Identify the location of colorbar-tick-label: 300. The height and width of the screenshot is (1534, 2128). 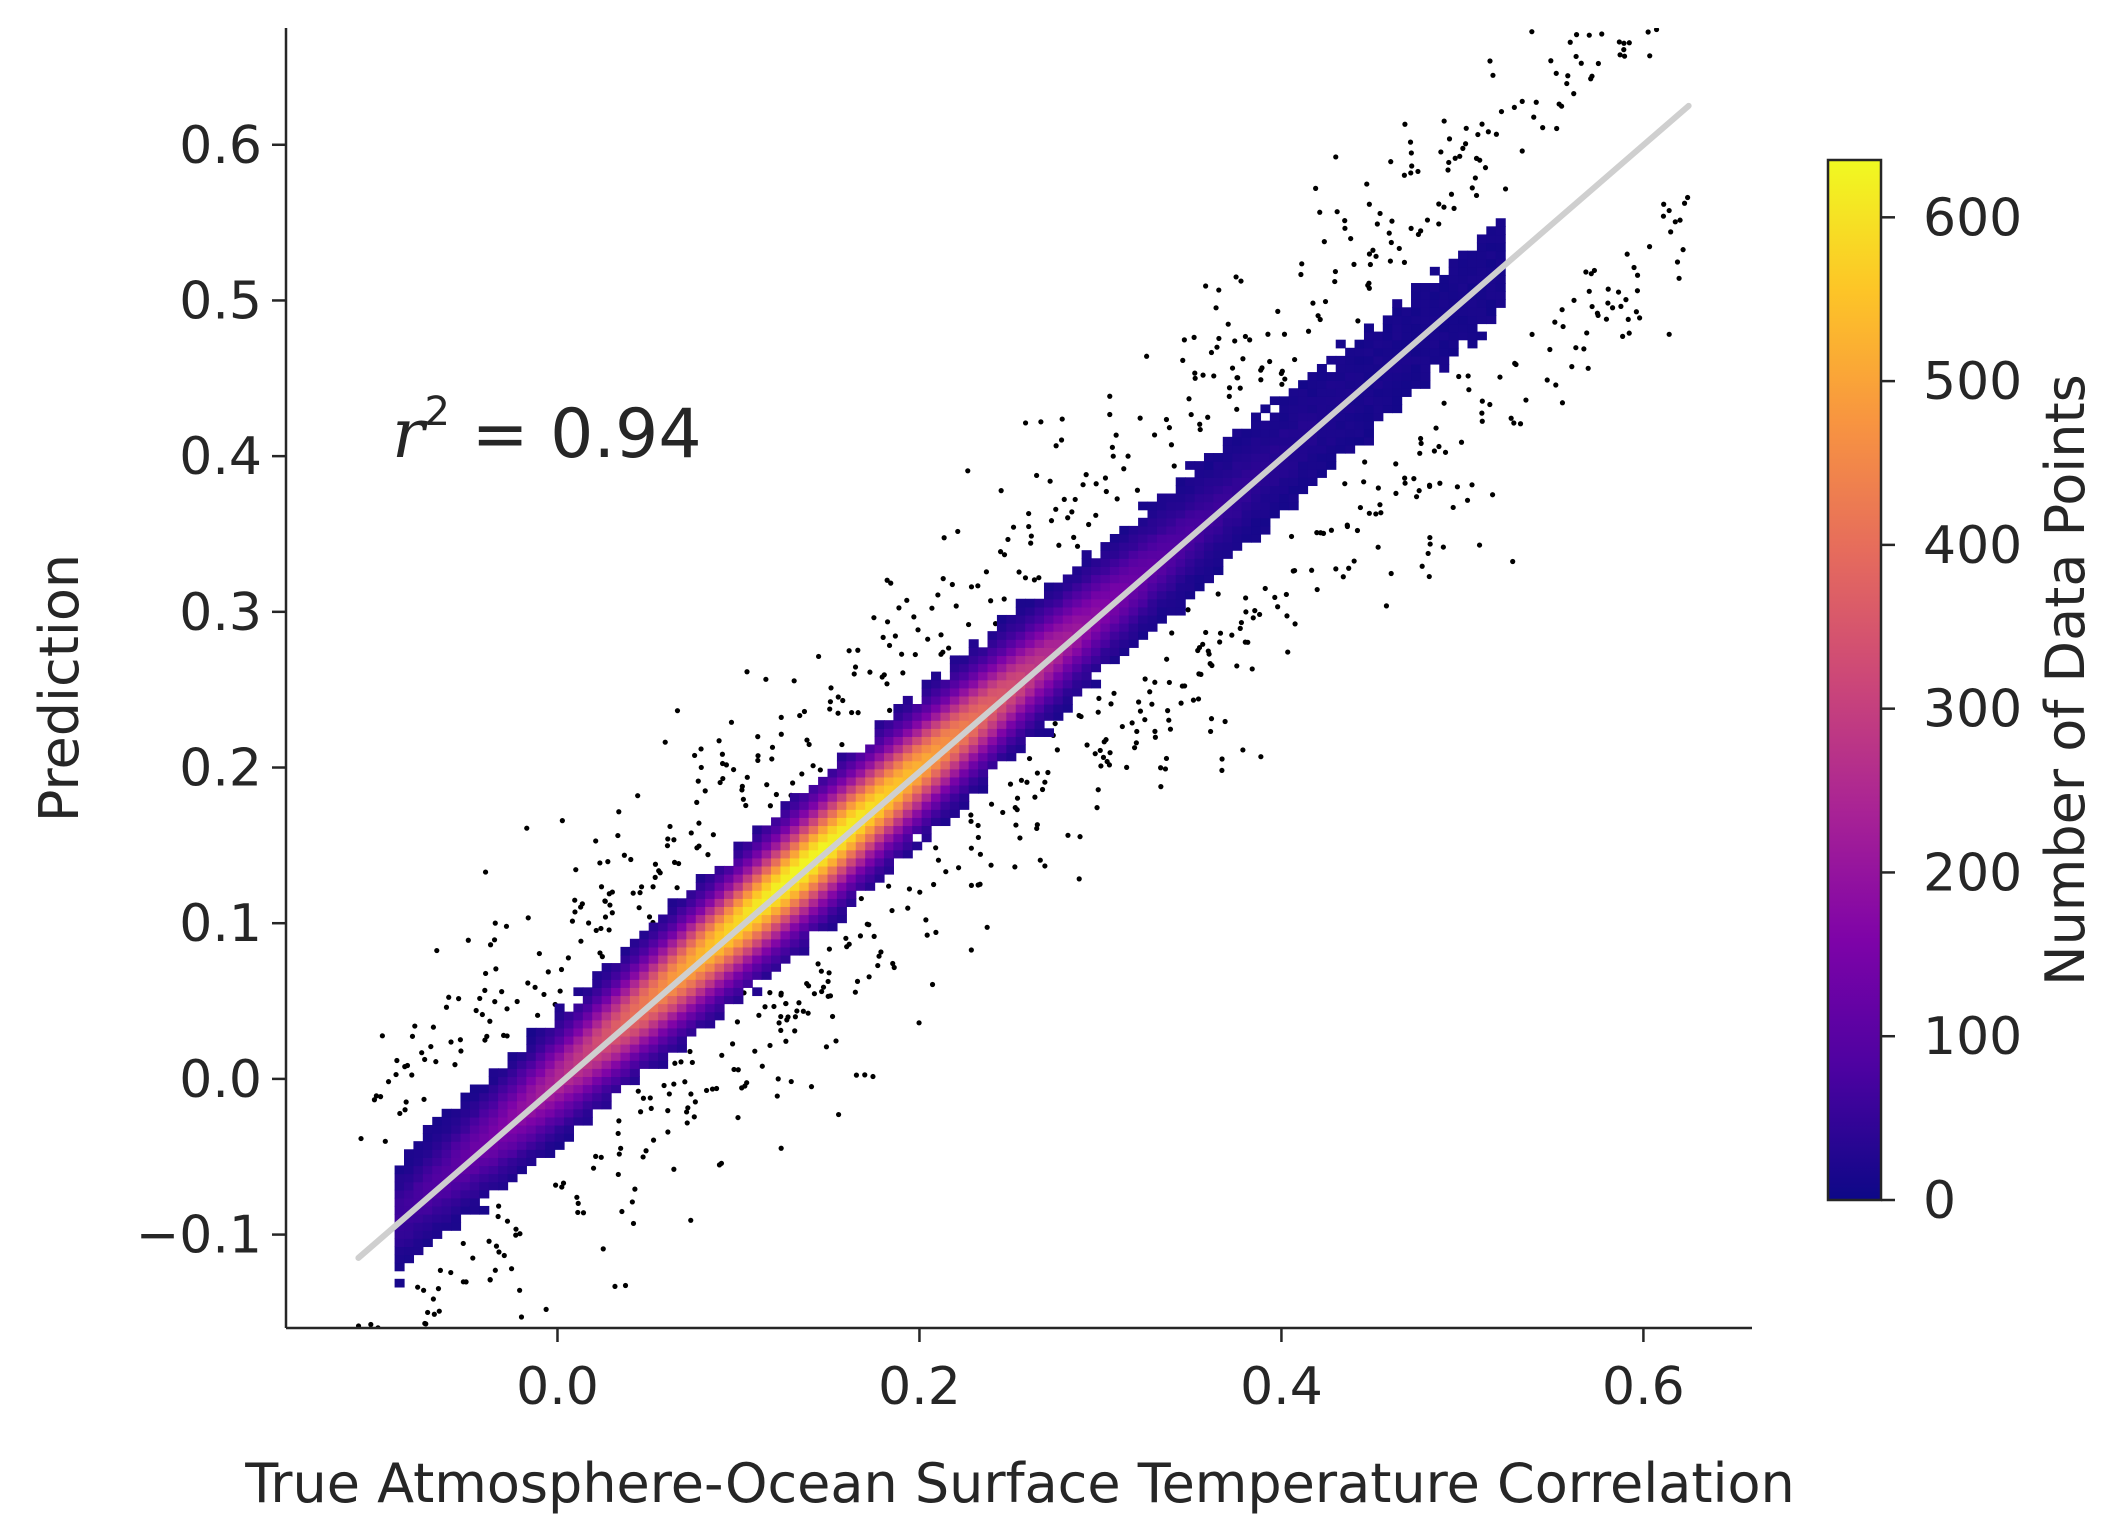
(1972, 710).